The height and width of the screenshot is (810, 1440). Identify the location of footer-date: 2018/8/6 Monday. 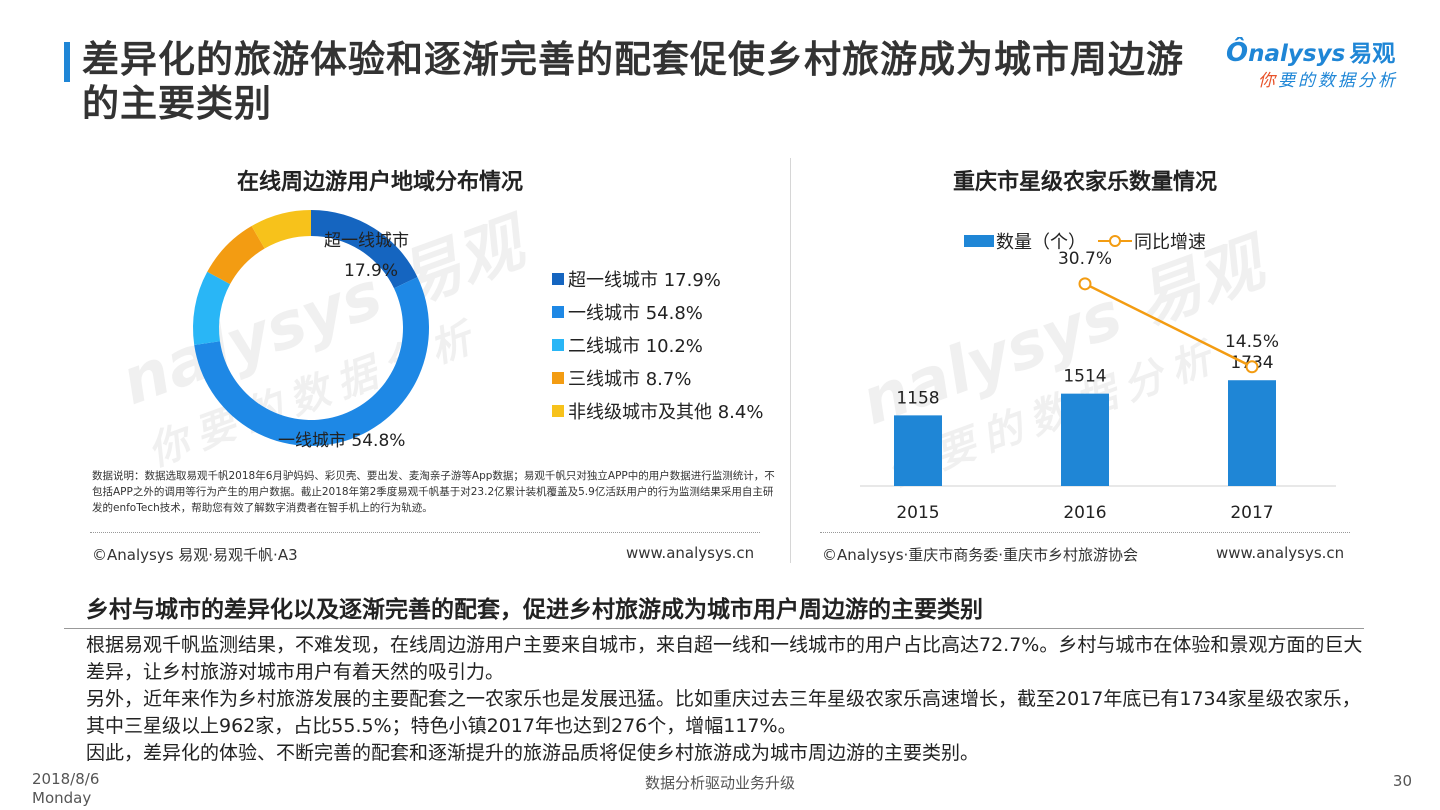
(65, 789).